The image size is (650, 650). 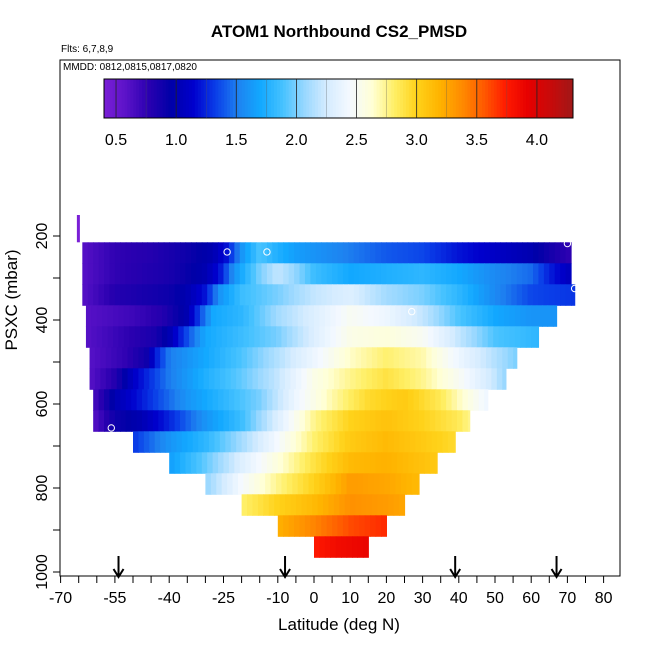 I want to click on y-tick-label: 800, so click(x=42, y=488).